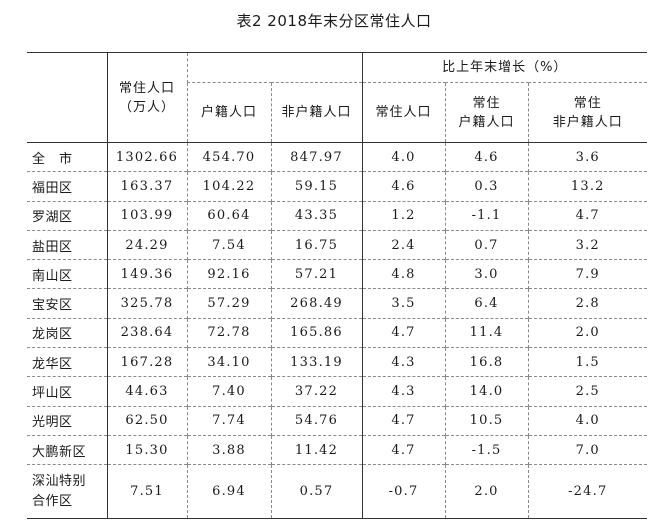 This screenshot has width=668, height=528. What do you see at coordinates (52, 276) in the screenshot?
I see `district-cell: 南山区` at bounding box center [52, 276].